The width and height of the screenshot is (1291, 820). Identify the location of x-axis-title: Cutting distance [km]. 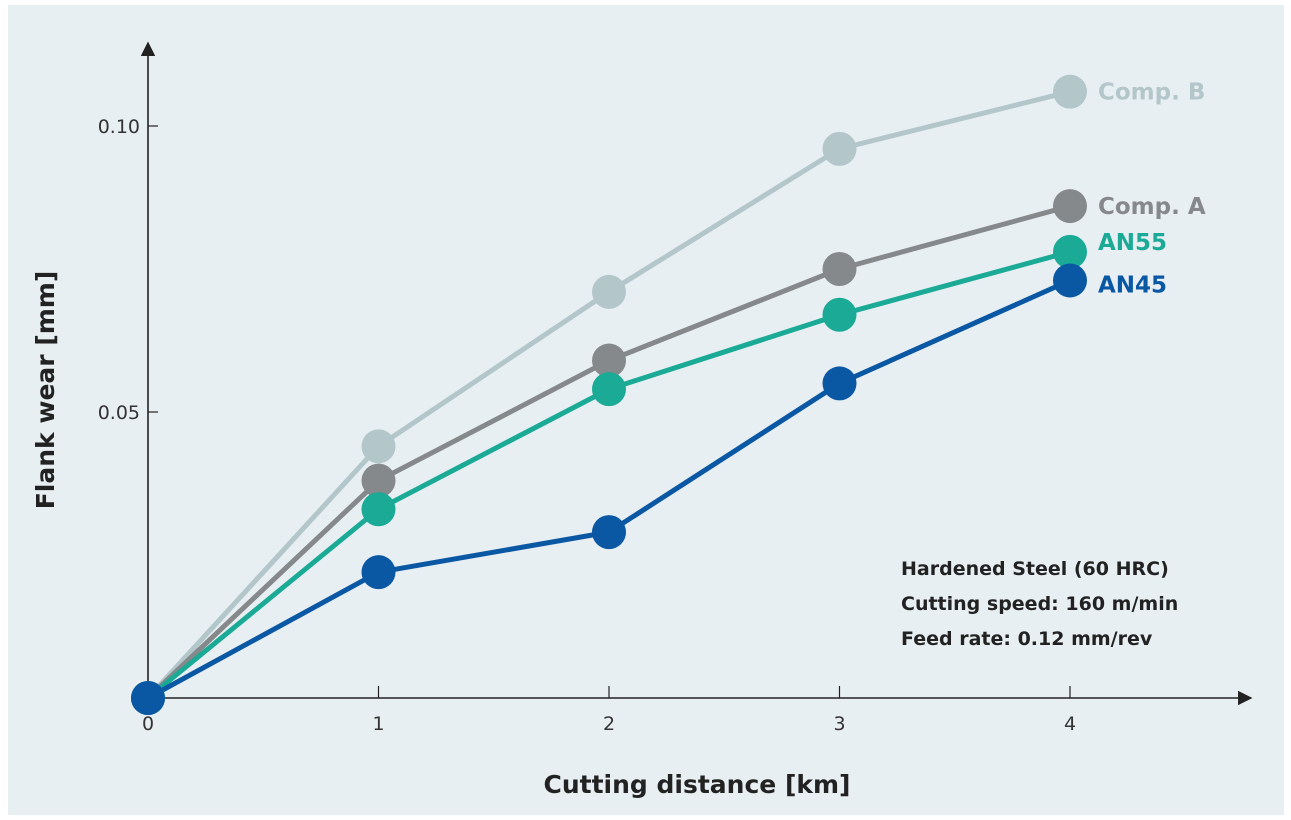
(697, 784).